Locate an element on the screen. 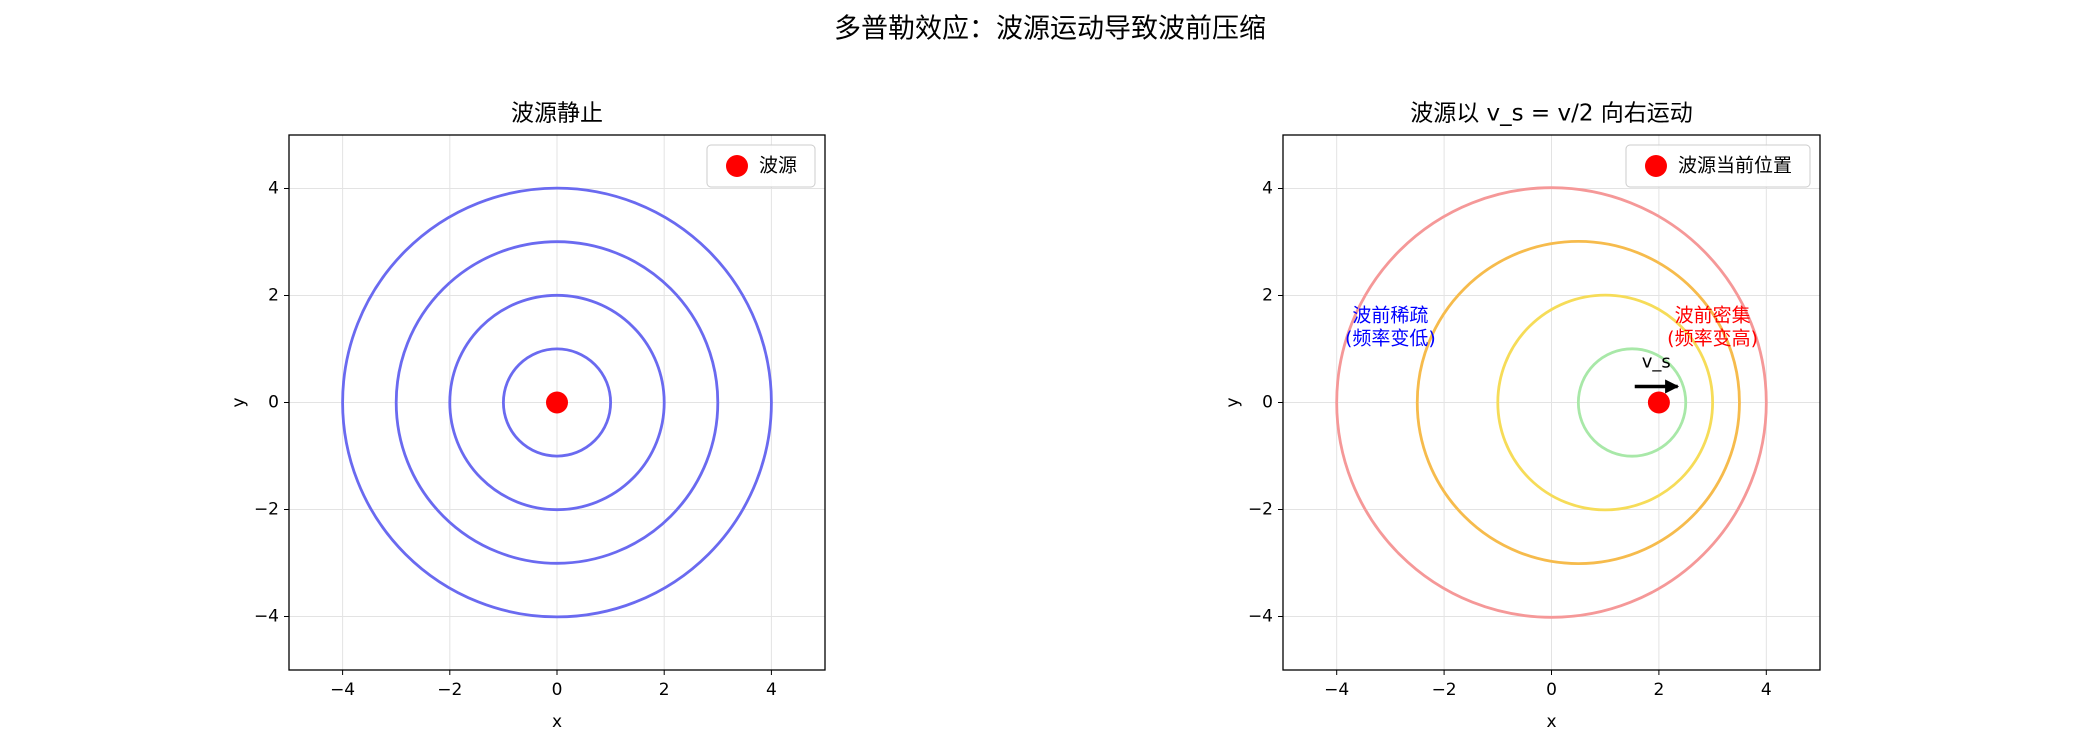 The image size is (2100, 754). legend-label: 波源当前位置 is located at coordinates (1735, 166).